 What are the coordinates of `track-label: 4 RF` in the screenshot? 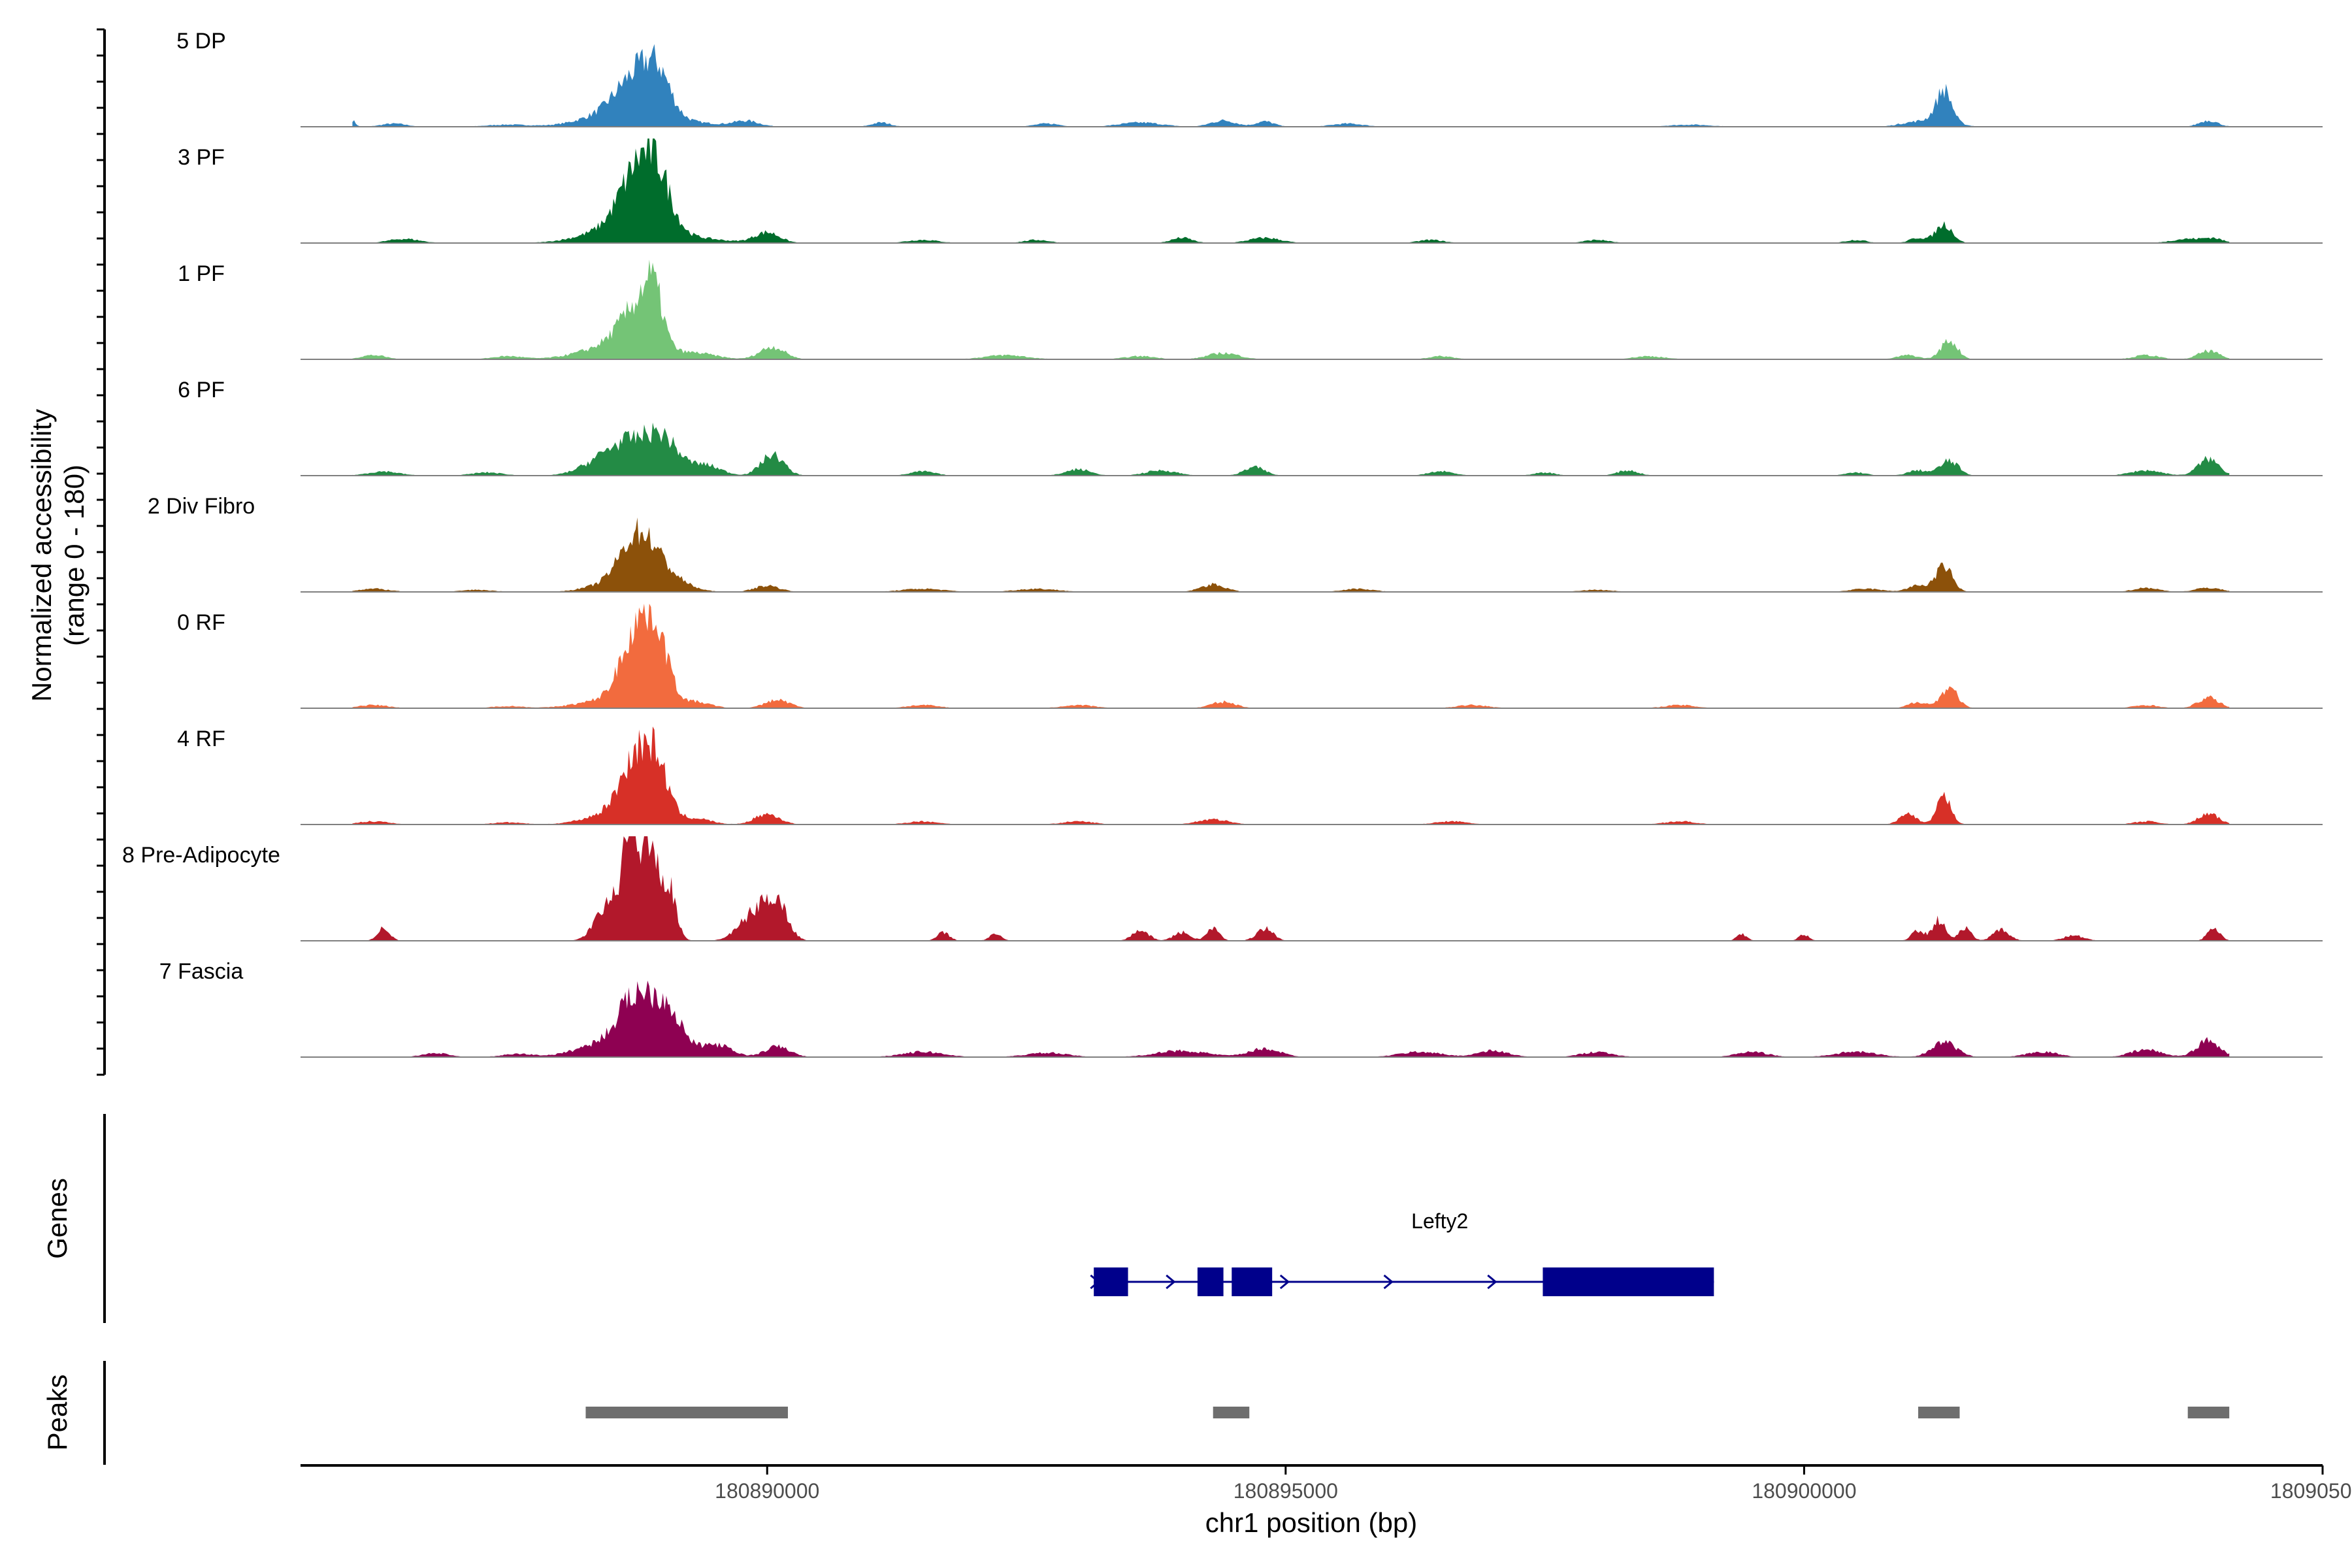 It's located at (201, 739).